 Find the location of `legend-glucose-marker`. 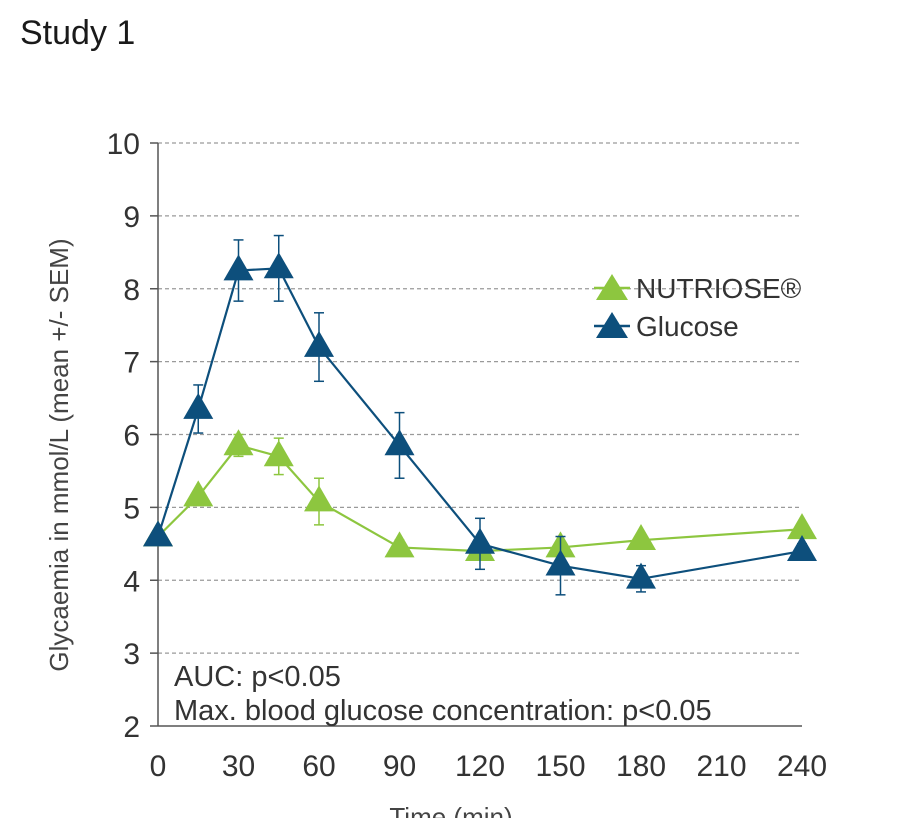

legend-glucose-marker is located at coordinates (612, 325).